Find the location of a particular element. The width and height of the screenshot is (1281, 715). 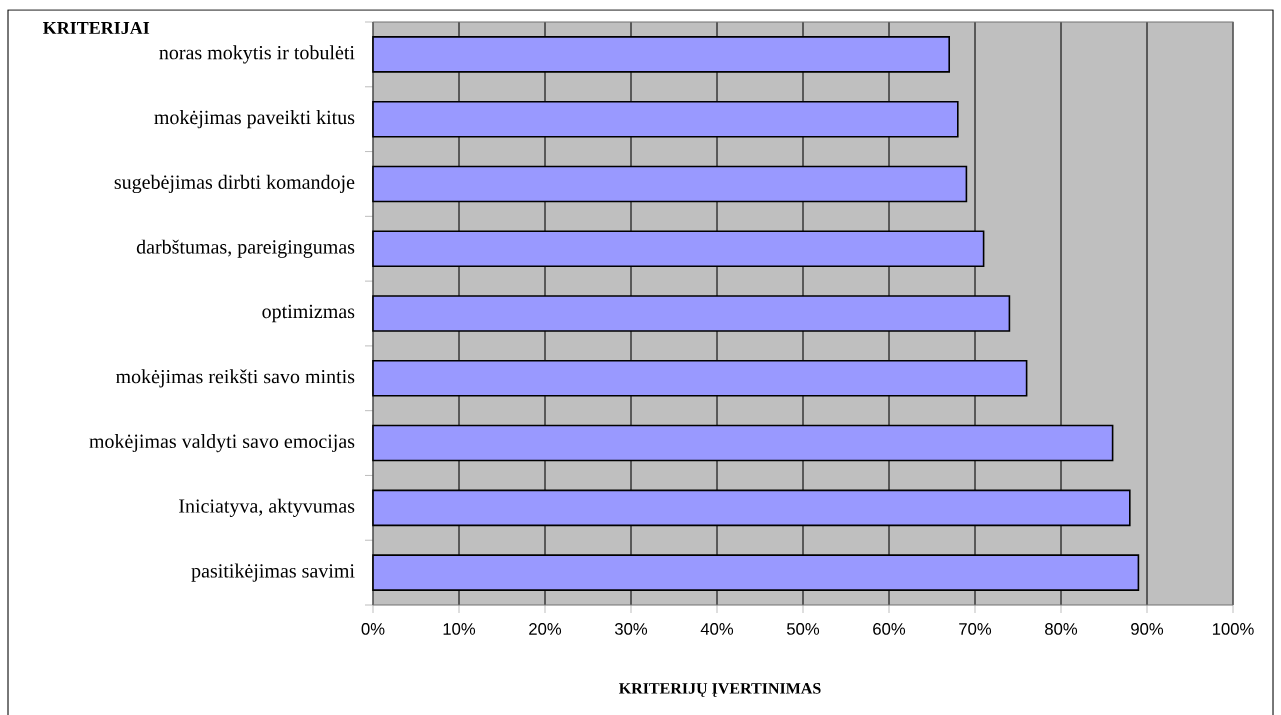

y-tick-label: mokėjimas valdyti savo emocijas is located at coordinates (222, 443).